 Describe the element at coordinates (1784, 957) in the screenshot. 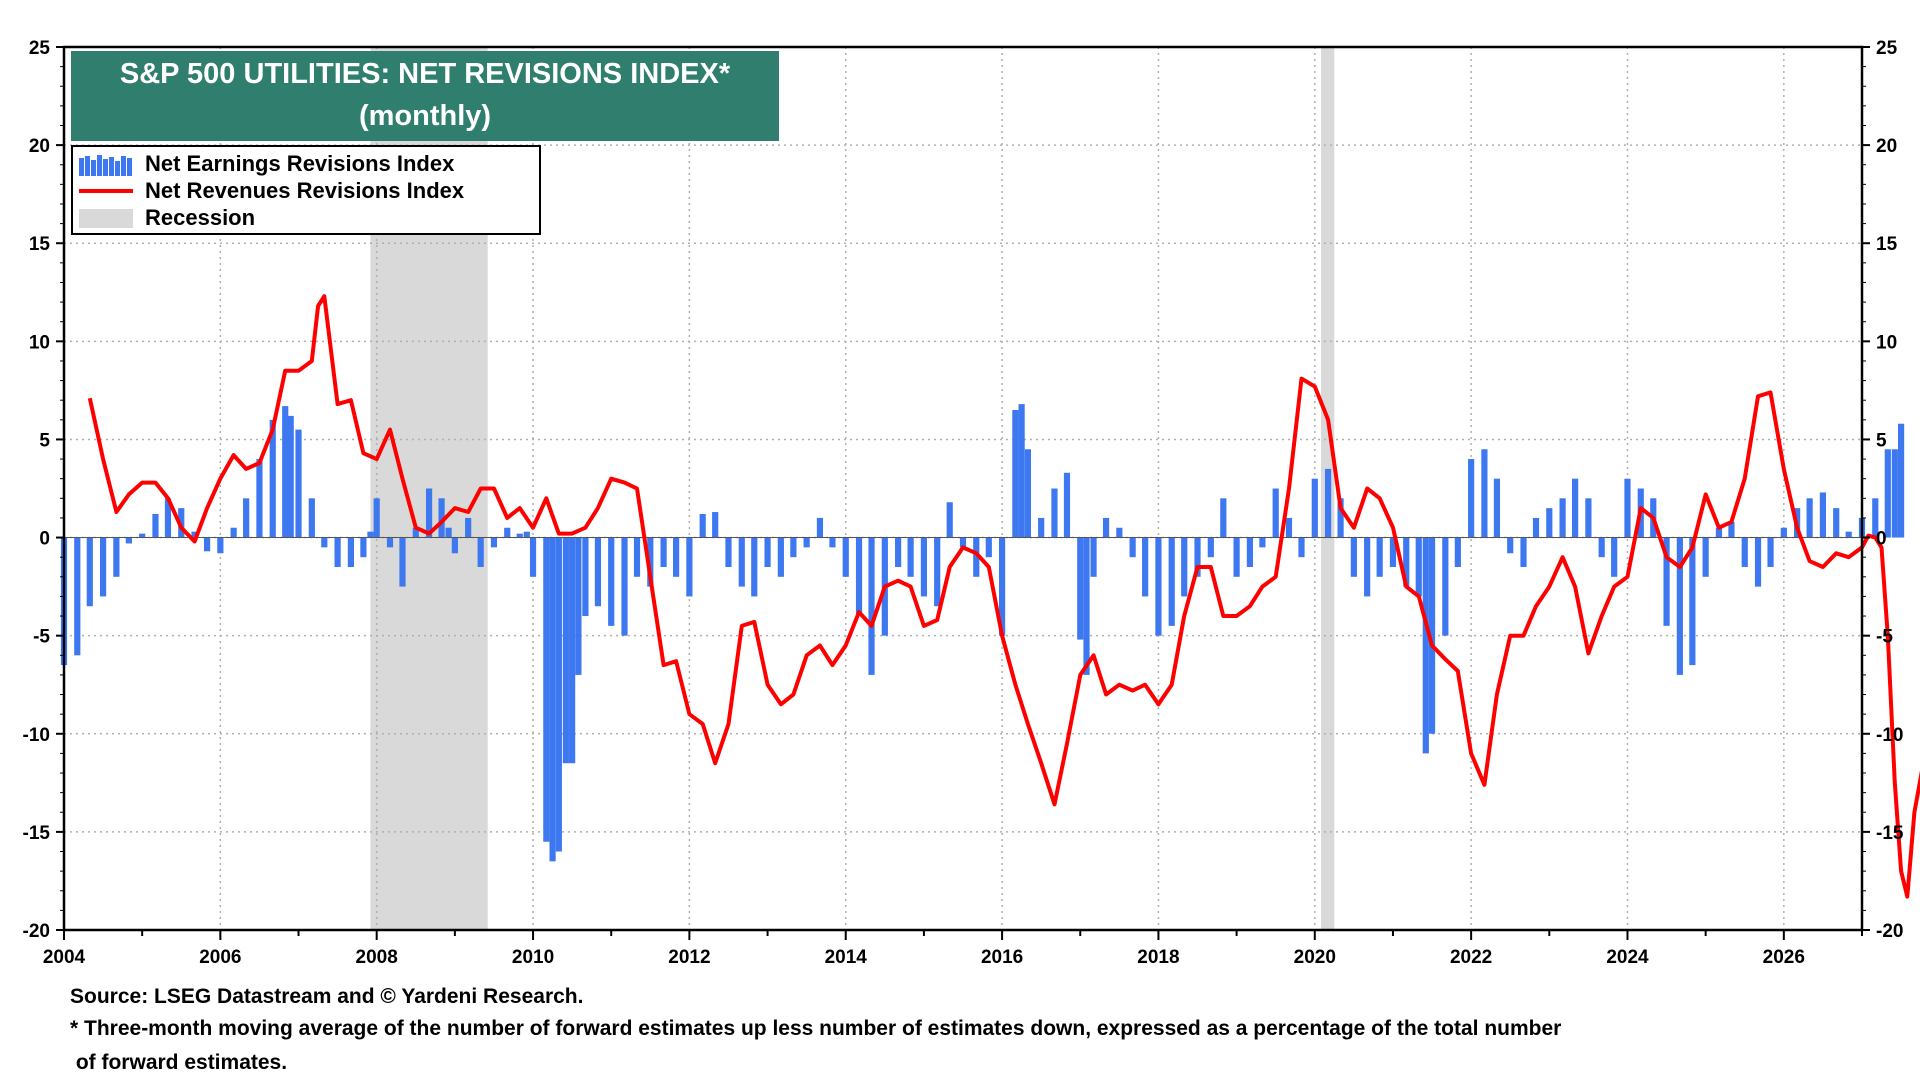

I see `x-tick-label: 2026` at that location.